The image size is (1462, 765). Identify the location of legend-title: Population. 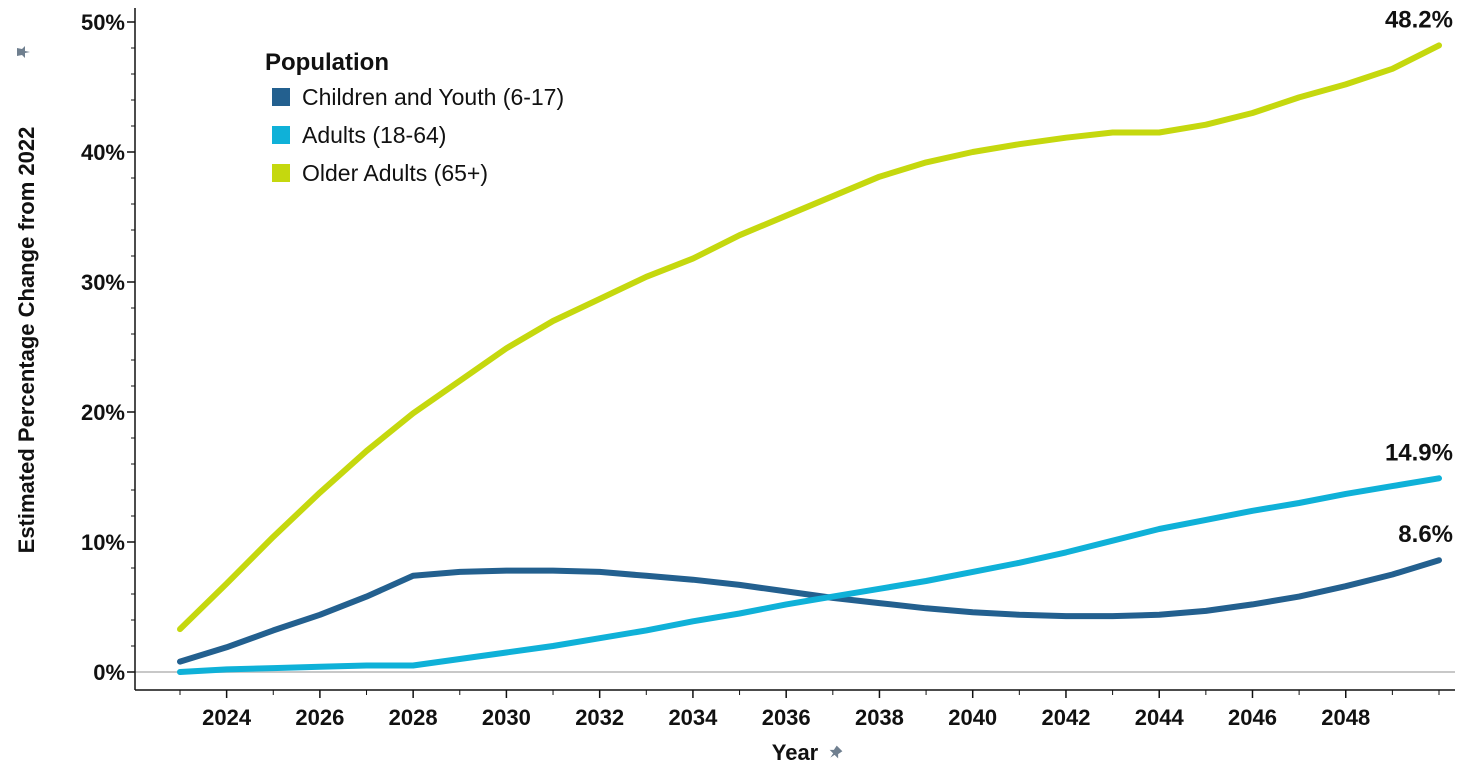
(327, 62).